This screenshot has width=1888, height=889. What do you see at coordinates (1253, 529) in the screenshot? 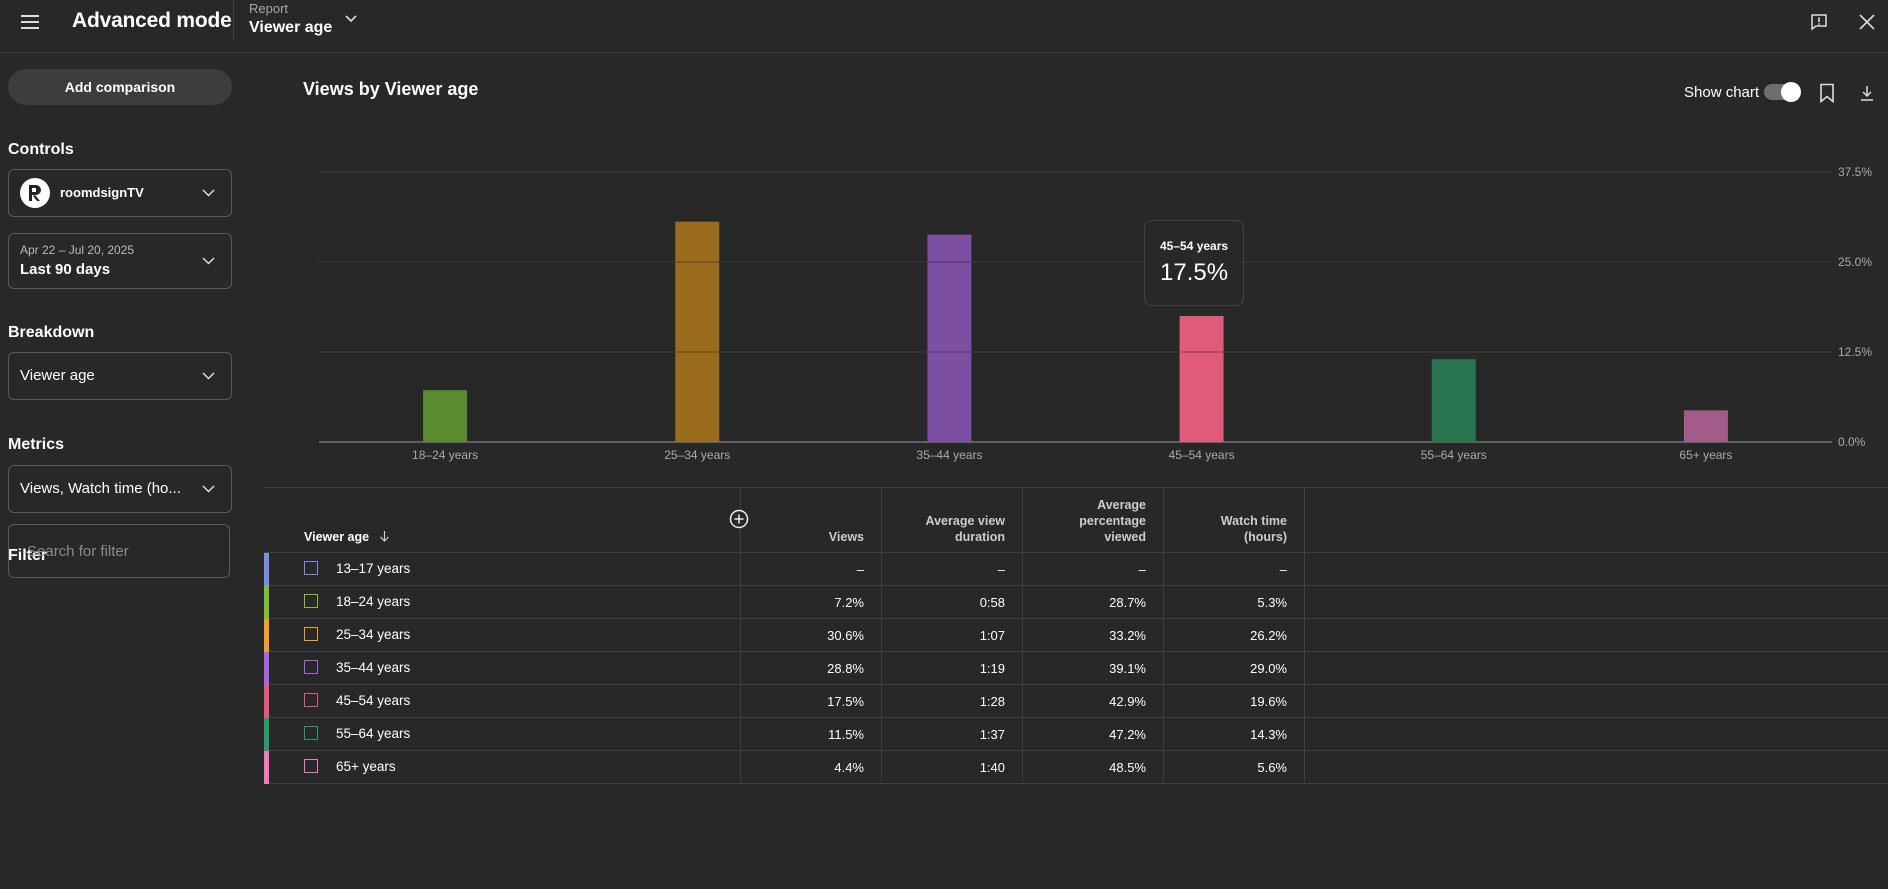
I see `watch-time-header: Watch time (hours)` at bounding box center [1253, 529].